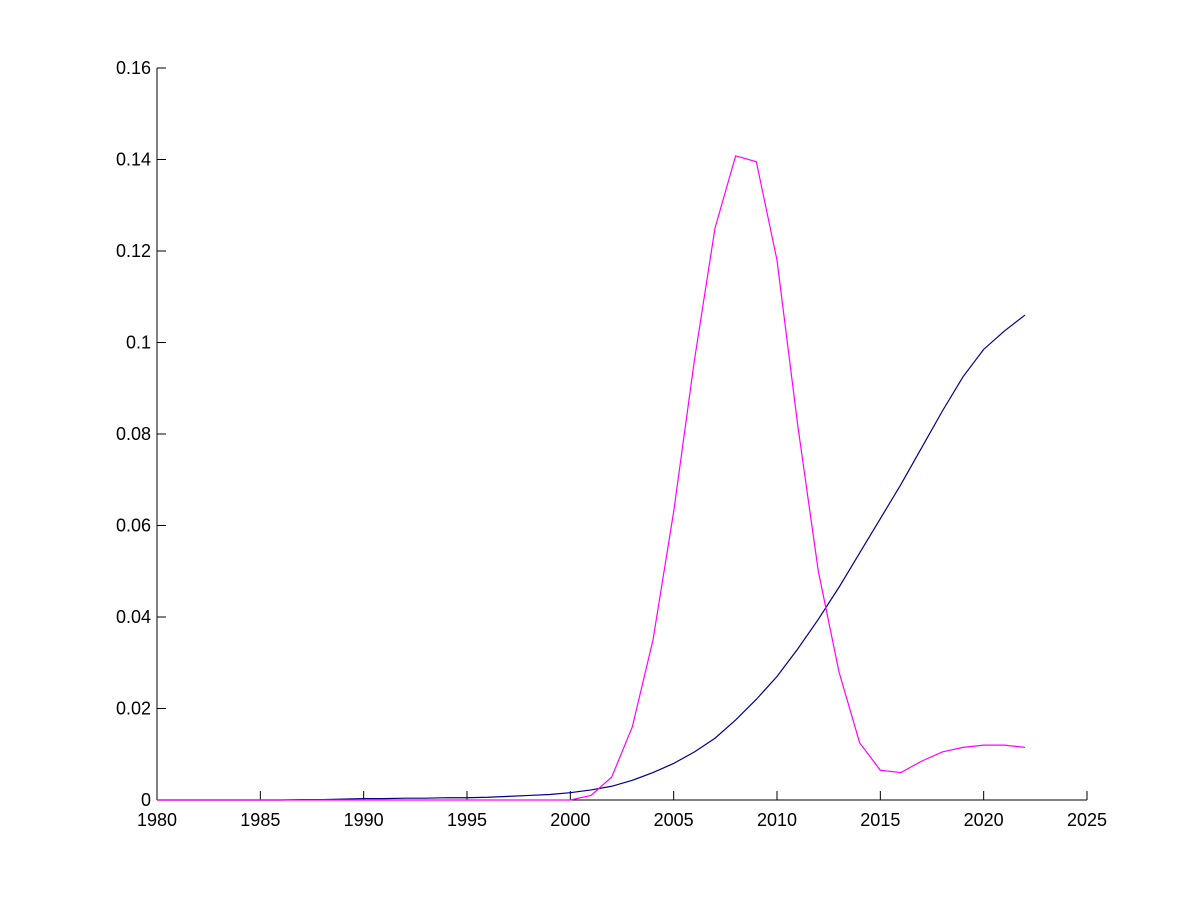  What do you see at coordinates (260, 820) in the screenshot?
I see `x-tick-label: 1985` at bounding box center [260, 820].